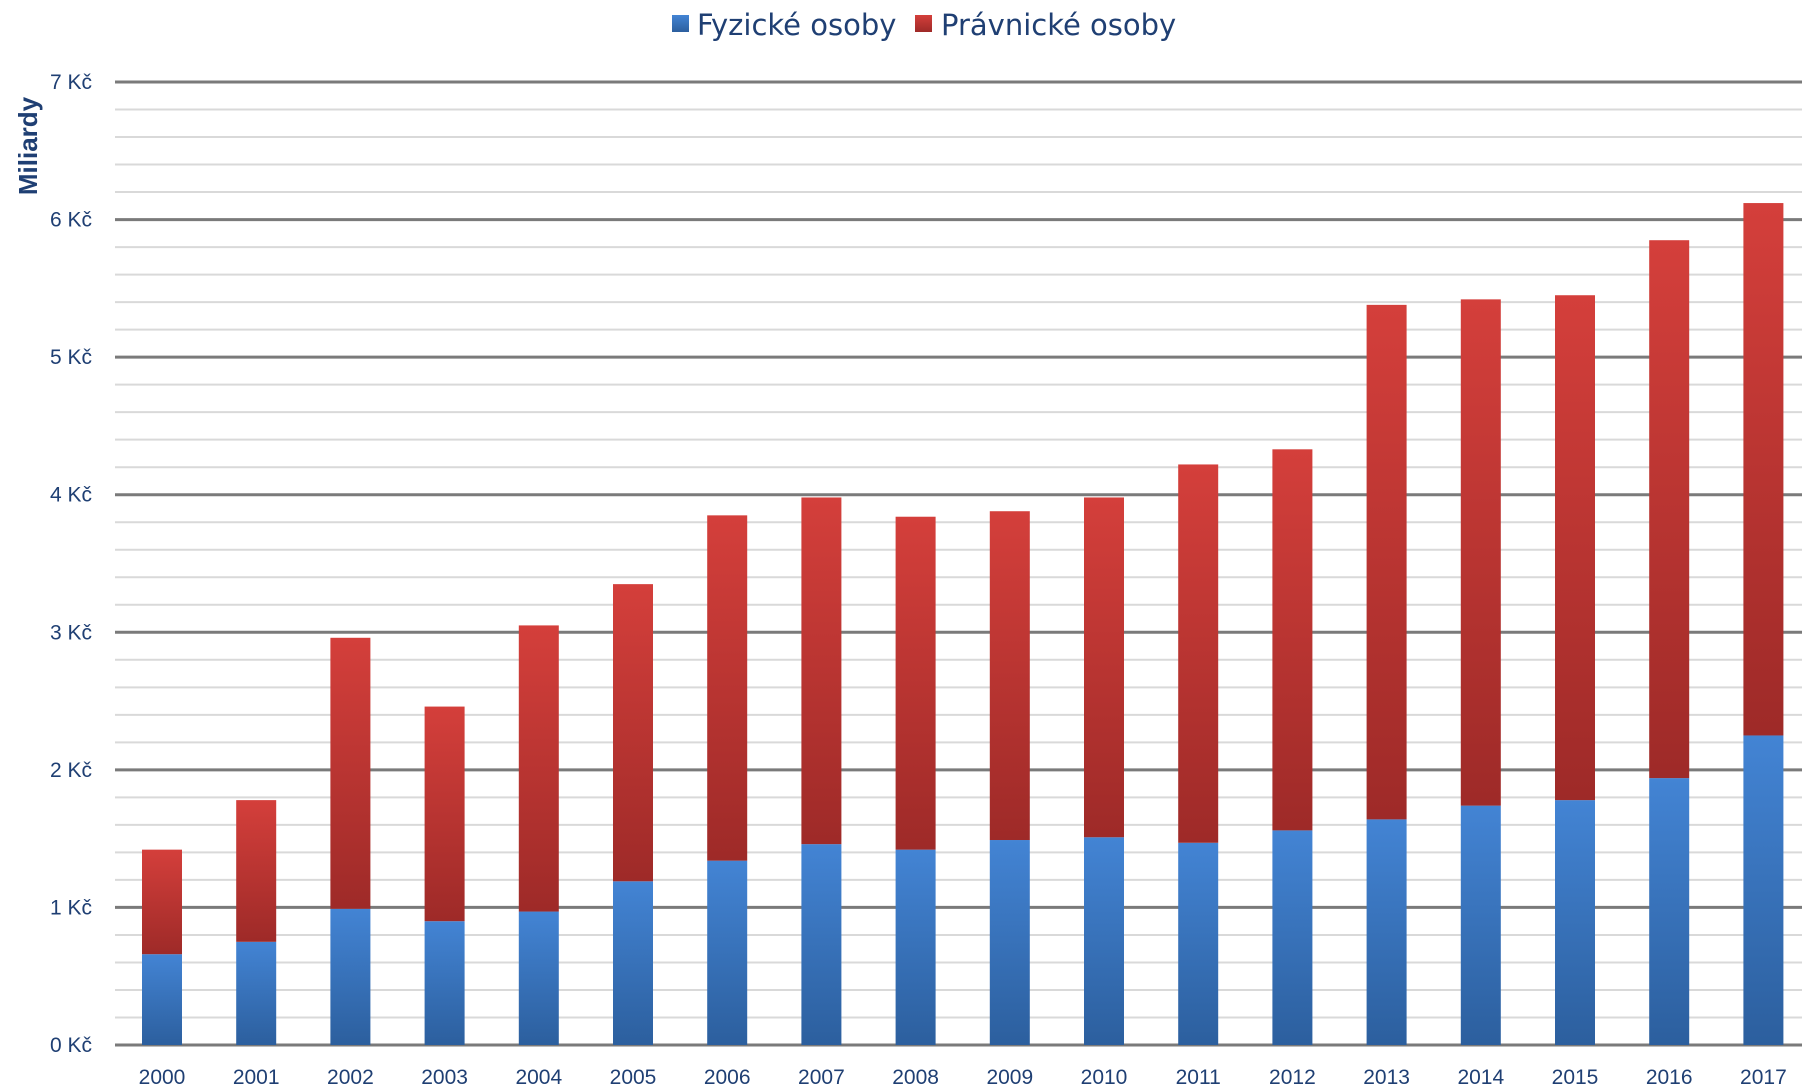 The image size is (1802, 1090). Describe the element at coordinates (444, 983) in the screenshot. I see `bar-fyzicke-osoby-2003` at that location.